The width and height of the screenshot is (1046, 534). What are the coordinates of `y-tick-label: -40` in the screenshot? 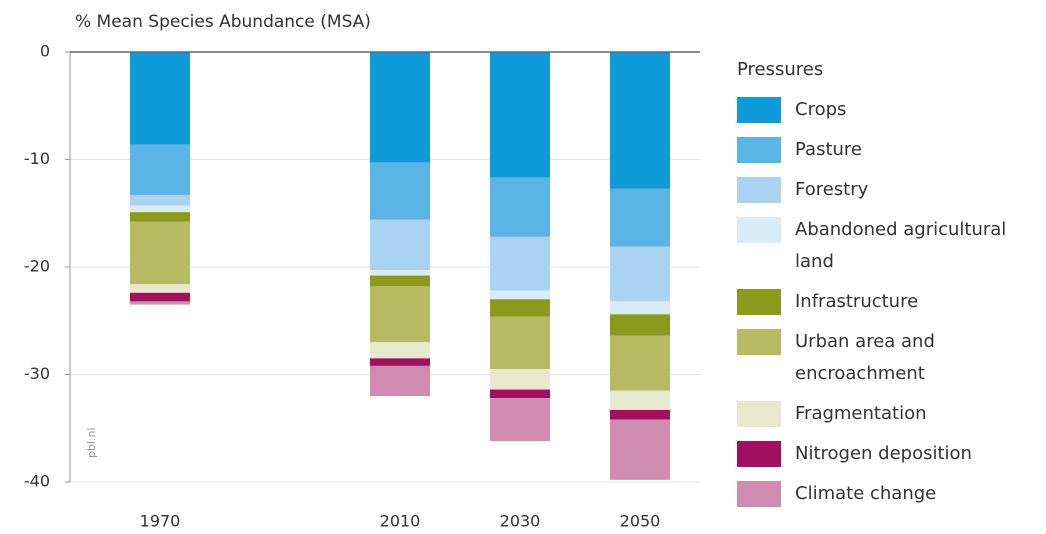 It's located at (37, 481).